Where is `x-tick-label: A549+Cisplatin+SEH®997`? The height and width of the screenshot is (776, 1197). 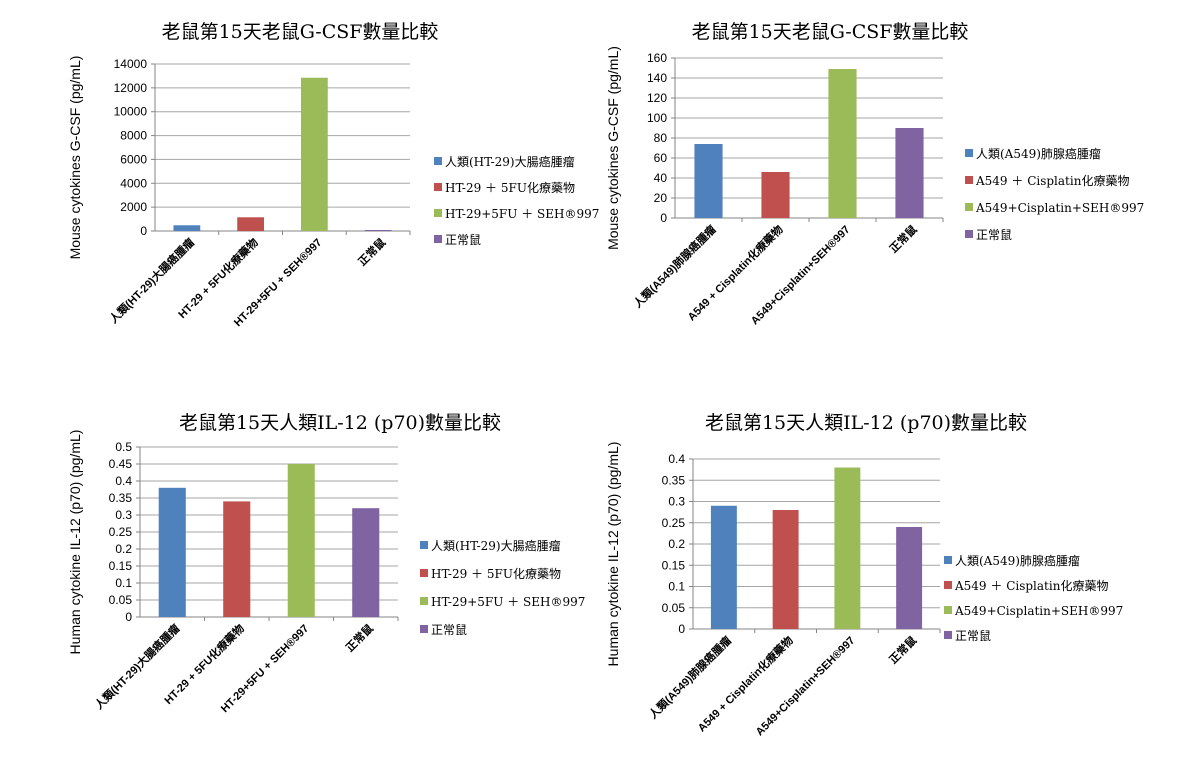 x-tick-label: A549+Cisplatin+SEH®997 is located at coordinates (806, 687).